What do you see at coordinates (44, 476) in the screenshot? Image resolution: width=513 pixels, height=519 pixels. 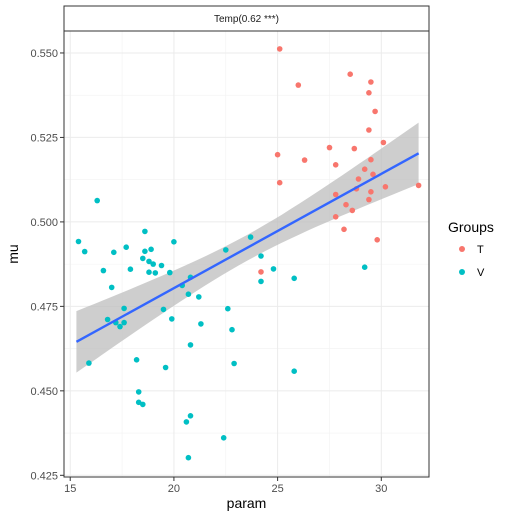 I see `y-tick-label: 0.425` at bounding box center [44, 476].